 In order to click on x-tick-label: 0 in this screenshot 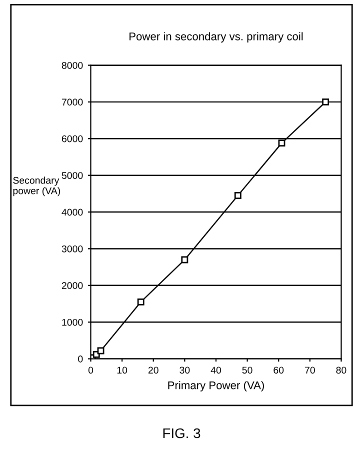, I will do `click(91, 370)`.